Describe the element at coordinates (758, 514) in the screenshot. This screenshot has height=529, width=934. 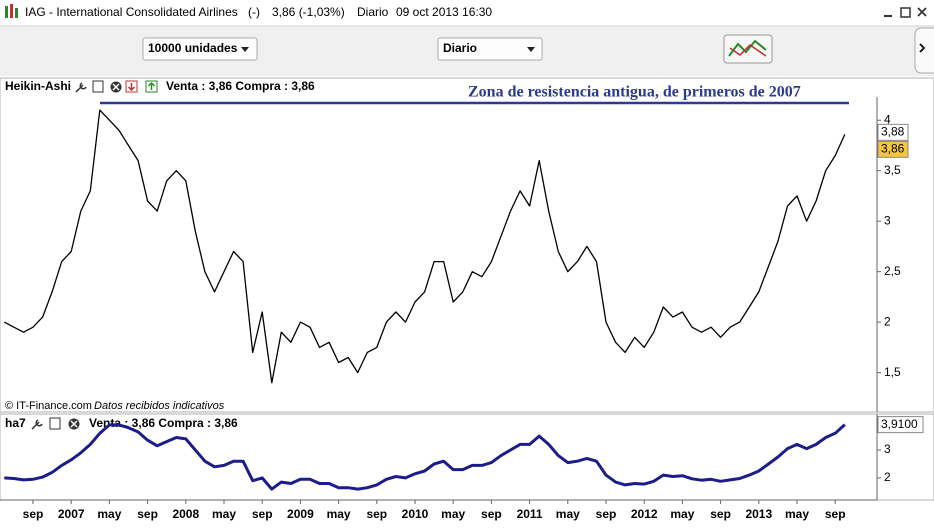
I see `x-tick-label: 2013` at that location.